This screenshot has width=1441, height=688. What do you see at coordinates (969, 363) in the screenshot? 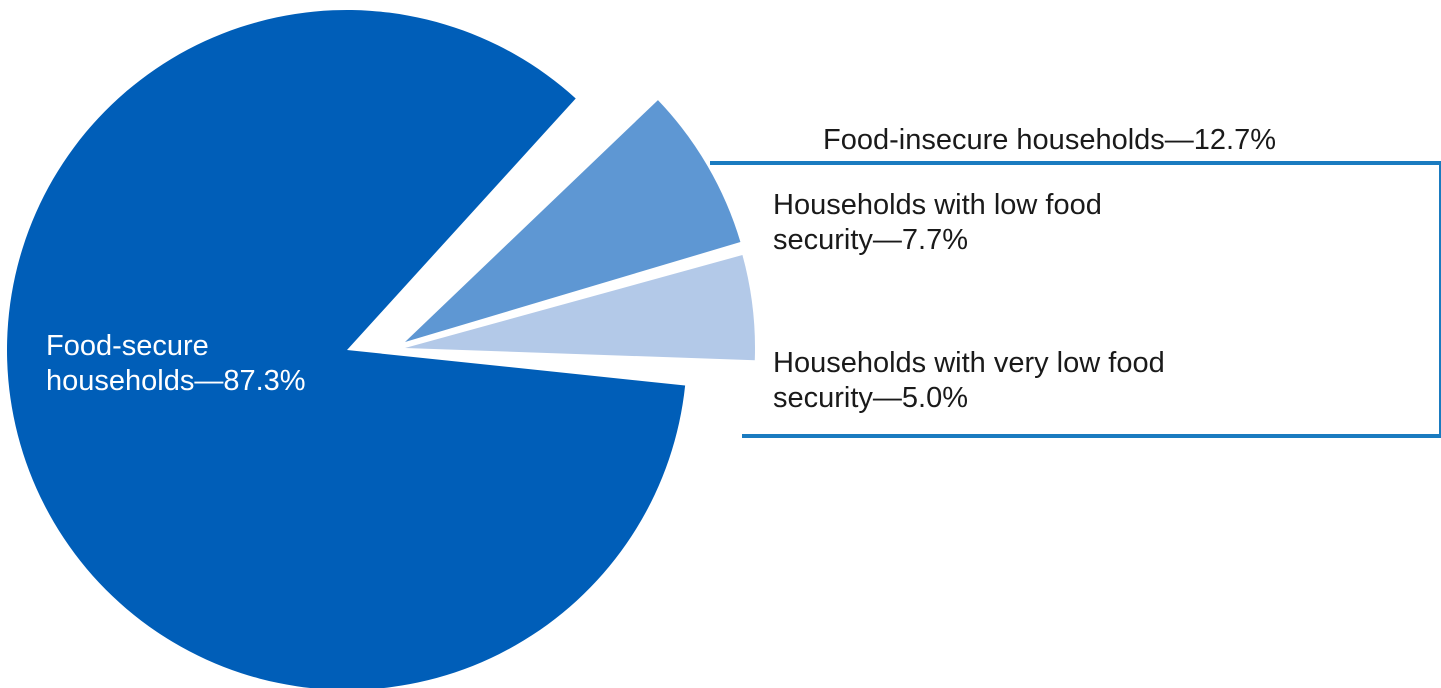
I see `label-verylow-line1: Households with very low food` at bounding box center [969, 363].